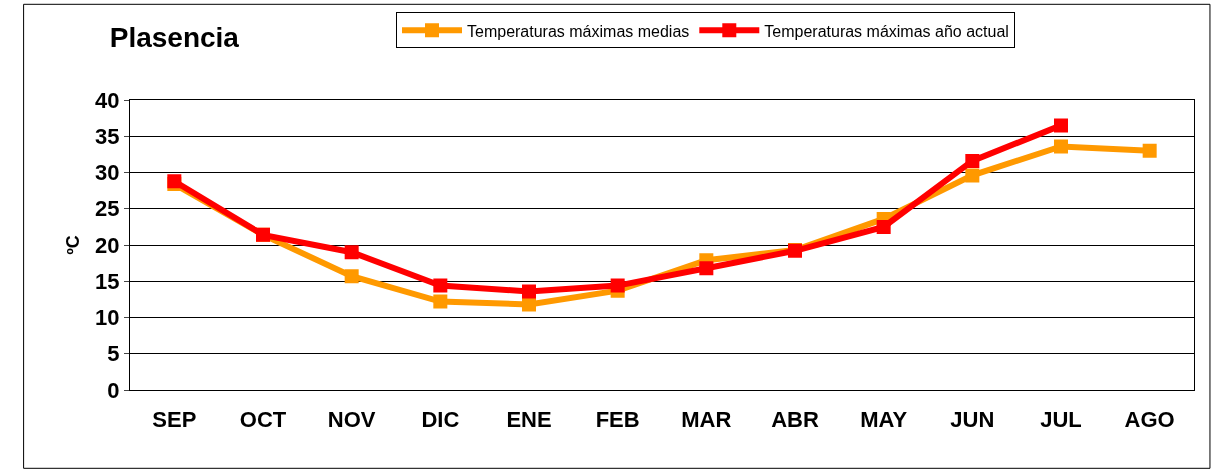  I want to click on y-tick-label: 0, so click(113, 390).